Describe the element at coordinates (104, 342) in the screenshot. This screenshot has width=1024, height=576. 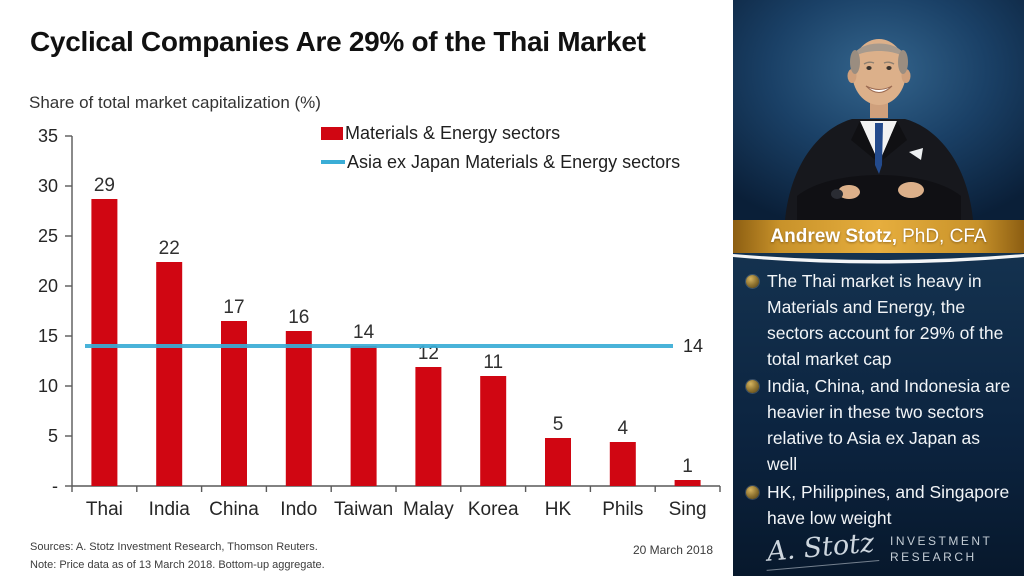
I see `bar-Thai` at that location.